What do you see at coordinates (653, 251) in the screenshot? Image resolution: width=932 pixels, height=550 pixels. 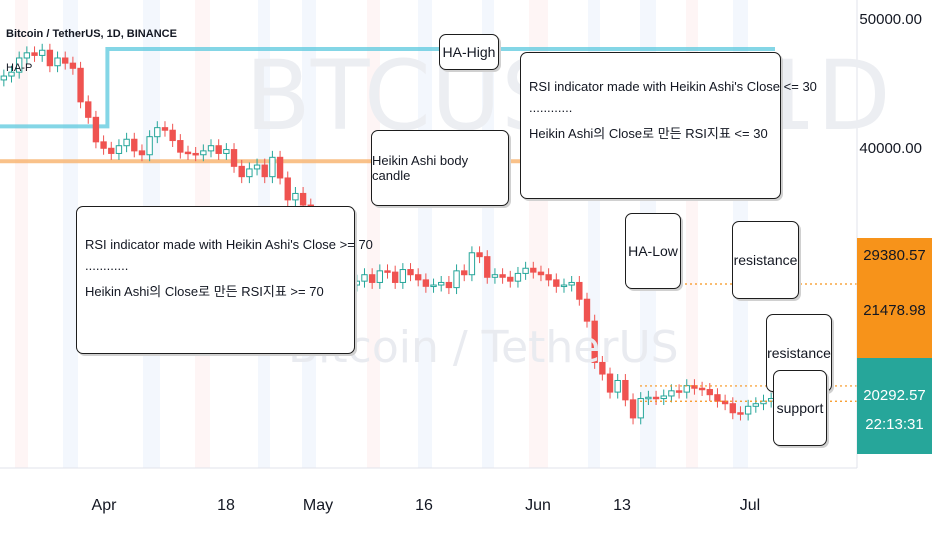 I see `ha-low-label: HA-Low` at bounding box center [653, 251].